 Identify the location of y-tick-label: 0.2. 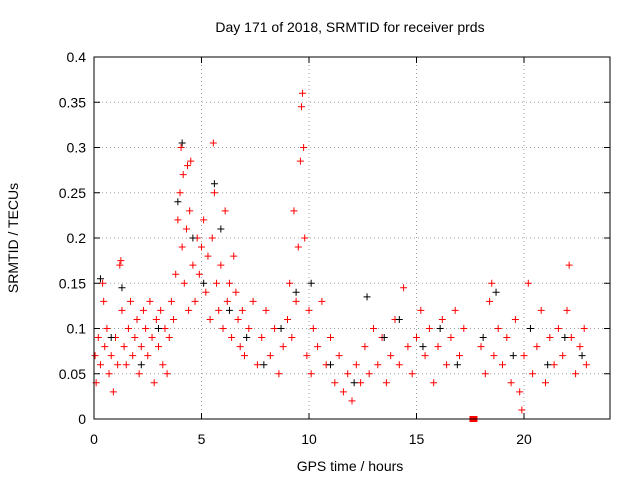
(77, 238).